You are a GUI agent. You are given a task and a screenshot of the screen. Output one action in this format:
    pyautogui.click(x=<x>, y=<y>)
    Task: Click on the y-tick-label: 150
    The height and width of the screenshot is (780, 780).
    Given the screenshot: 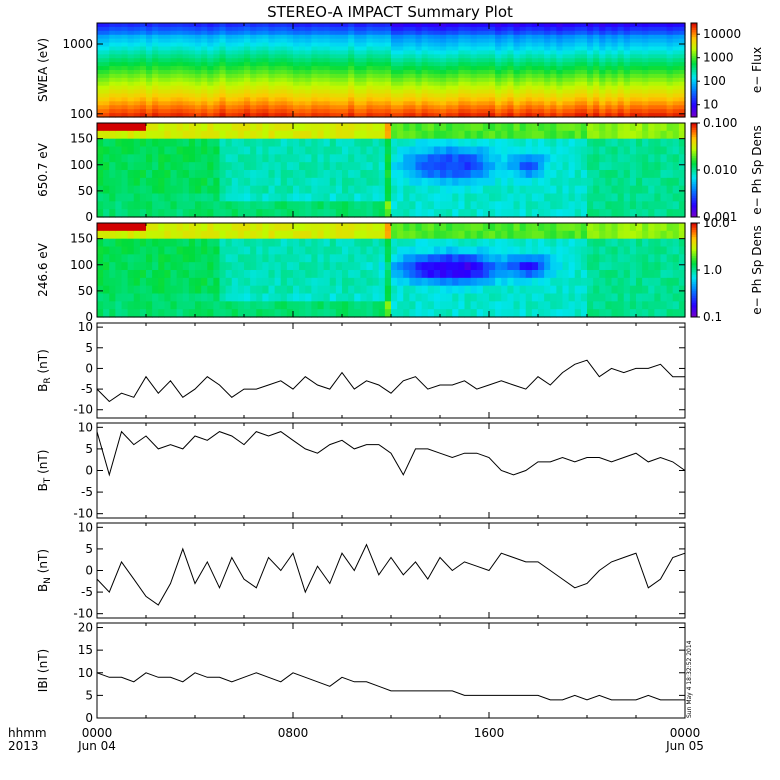 What is the action you would take?
    pyautogui.click(x=81, y=239)
    